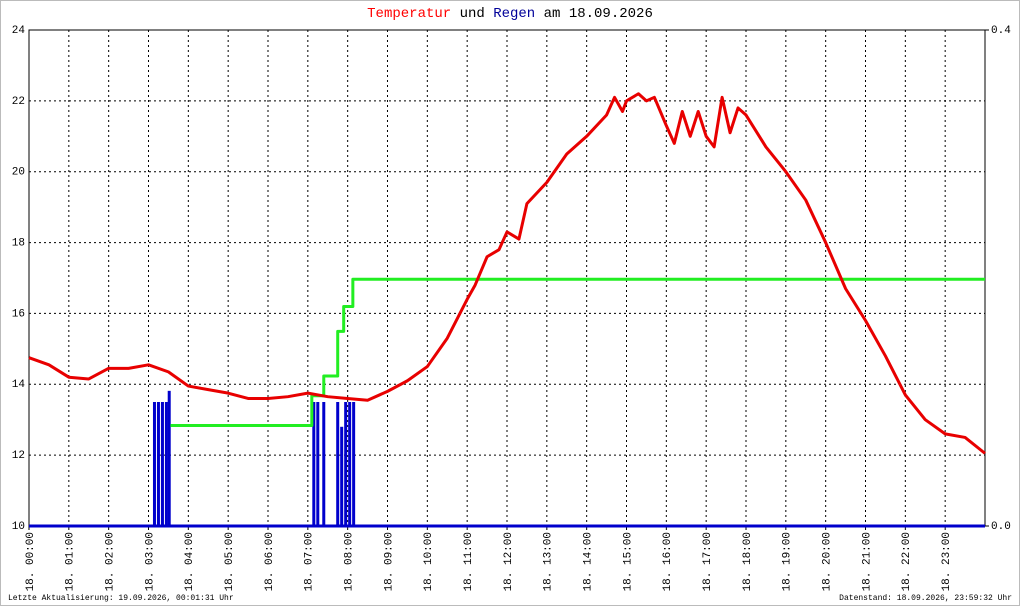 This screenshot has width=1020, height=606. What do you see at coordinates (1001, 527) in the screenshot?
I see `y2-tick-label: 0.0` at bounding box center [1001, 527].